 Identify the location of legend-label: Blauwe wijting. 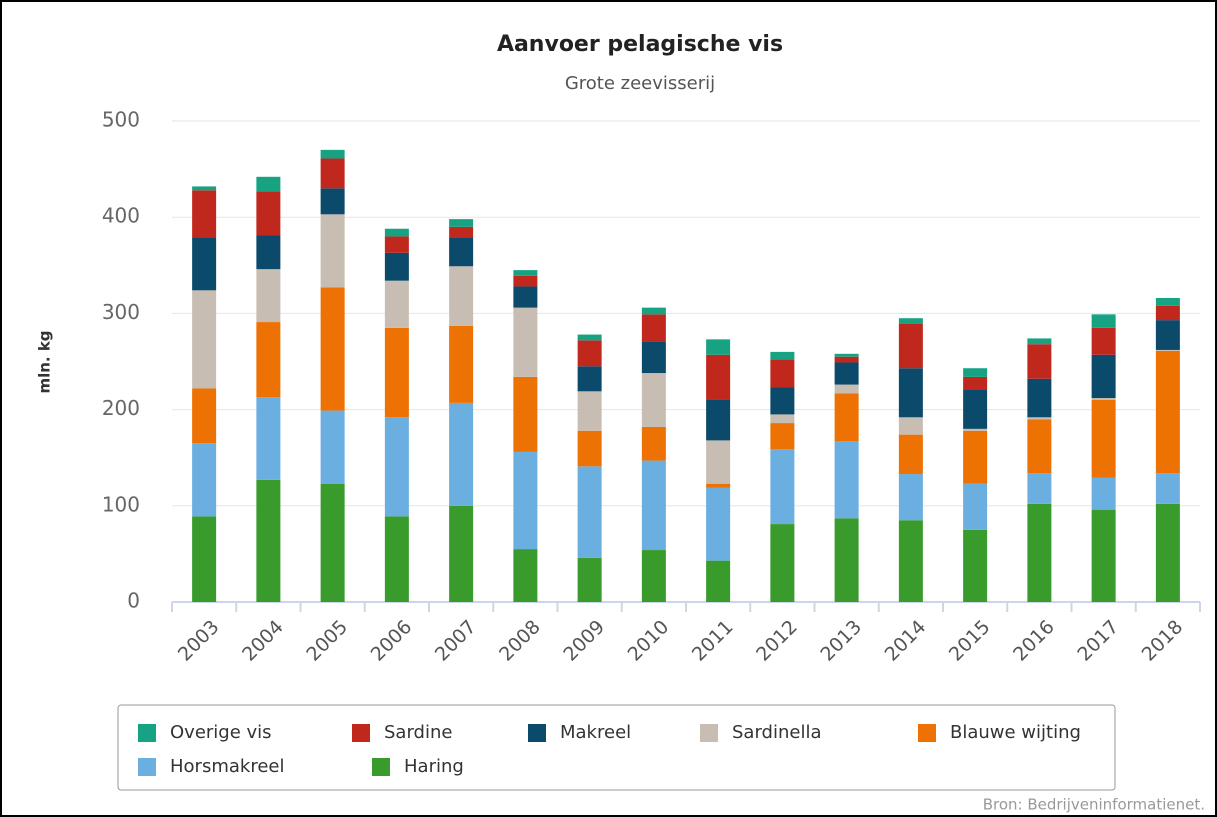
(1015, 732).